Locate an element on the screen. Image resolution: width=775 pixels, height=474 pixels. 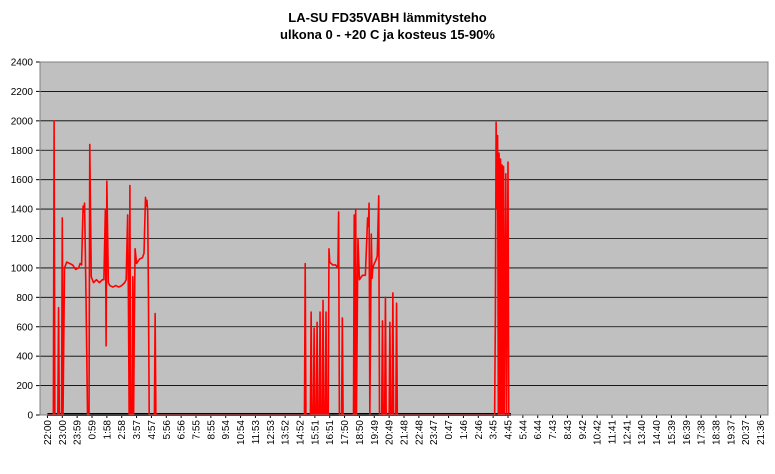
x-tick-label: 7:43 is located at coordinates (553, 430).